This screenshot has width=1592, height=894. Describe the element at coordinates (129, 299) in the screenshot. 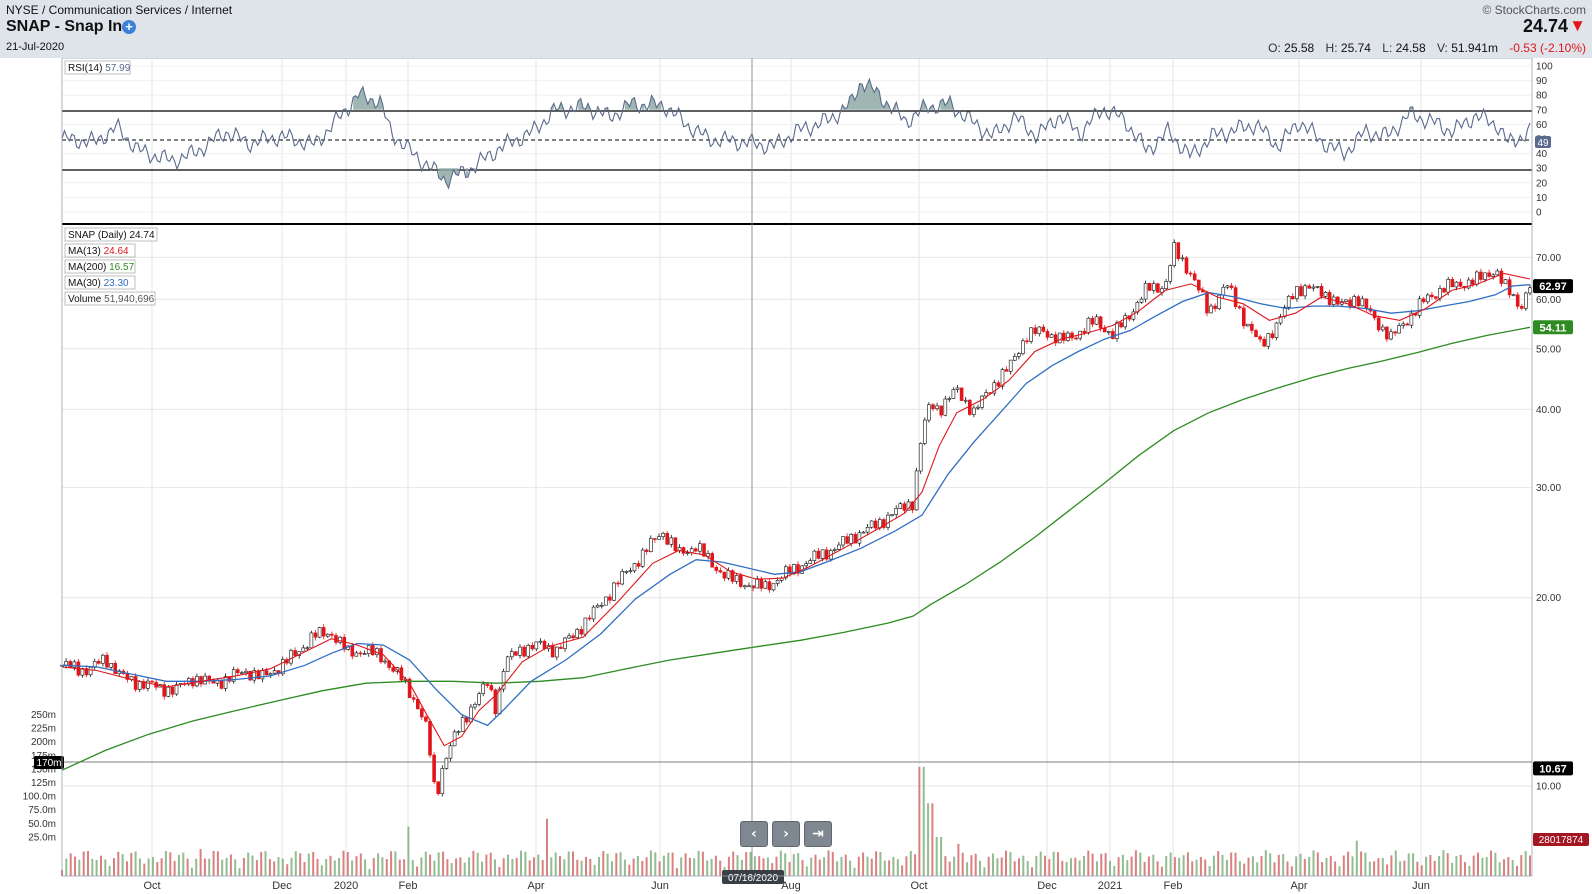

I see `legend-series-value: 51,940,696` at that location.